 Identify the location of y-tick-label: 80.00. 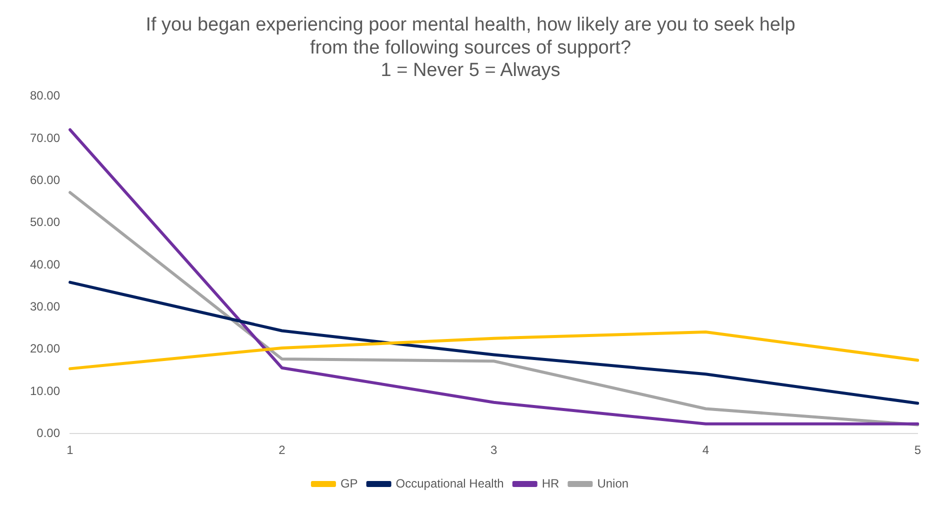
(45, 95).